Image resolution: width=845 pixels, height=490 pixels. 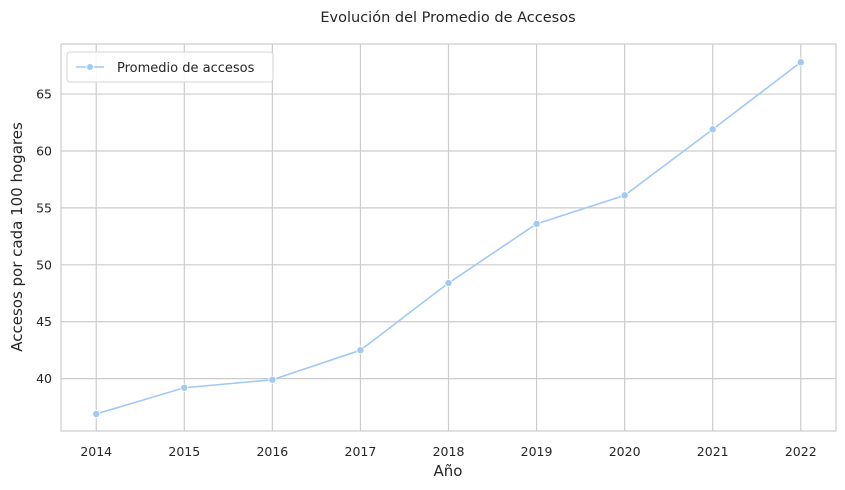 I want to click on x-tick-label: 2020, so click(x=625, y=451).